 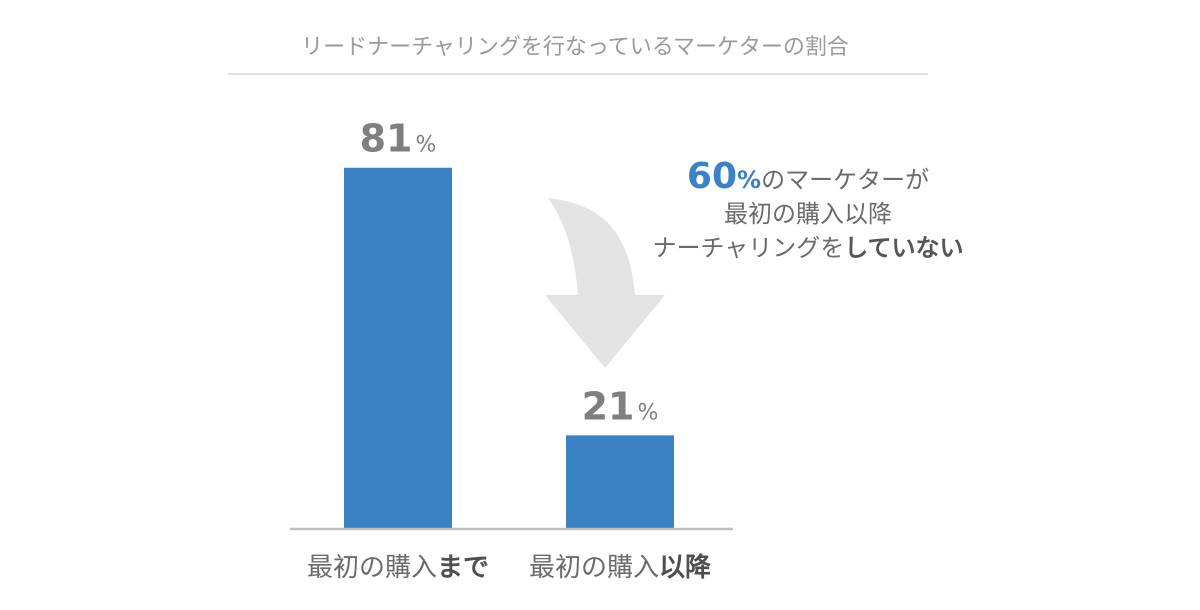 I want to click on annotation-line-2: 最初の購入以降, so click(x=808, y=214).